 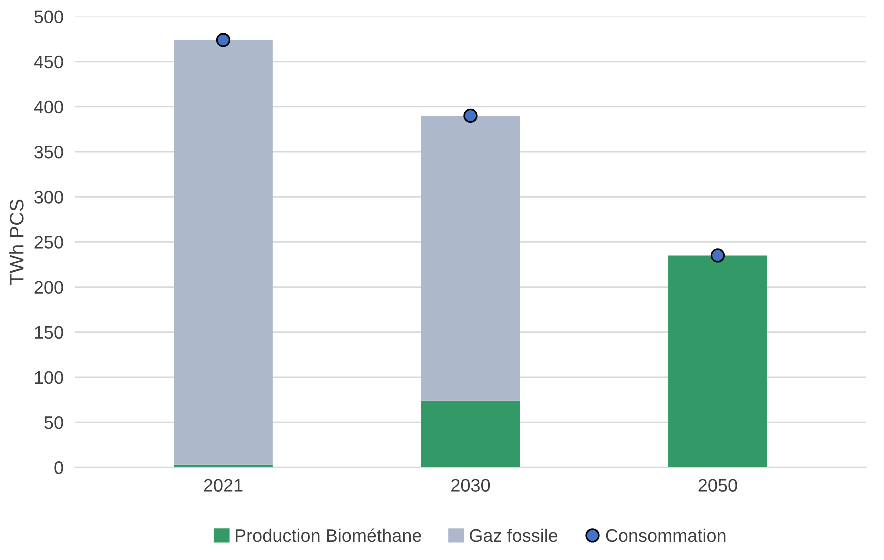 I want to click on y-tick-label: 350, so click(x=49, y=152).